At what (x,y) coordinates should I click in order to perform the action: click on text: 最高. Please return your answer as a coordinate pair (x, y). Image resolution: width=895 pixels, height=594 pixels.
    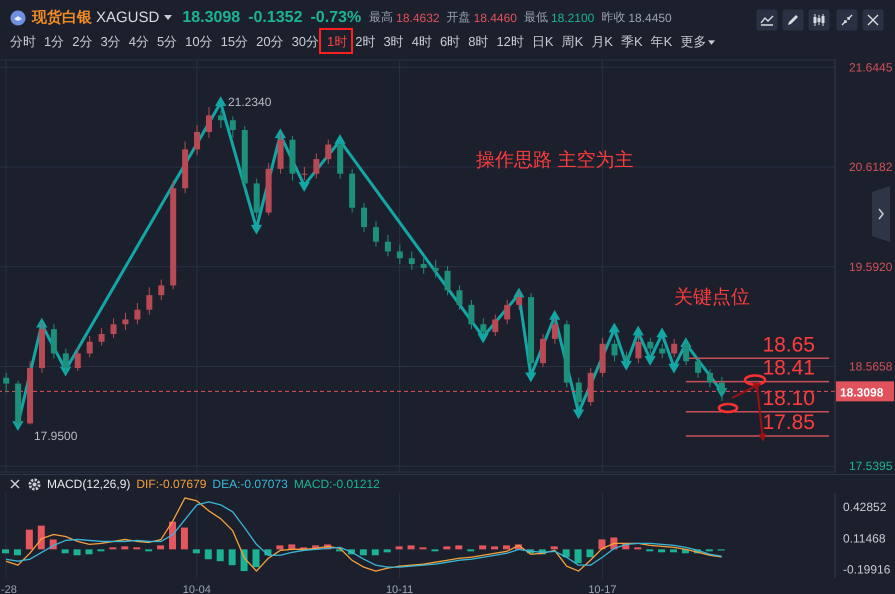
    Looking at the image, I should click on (381, 17).